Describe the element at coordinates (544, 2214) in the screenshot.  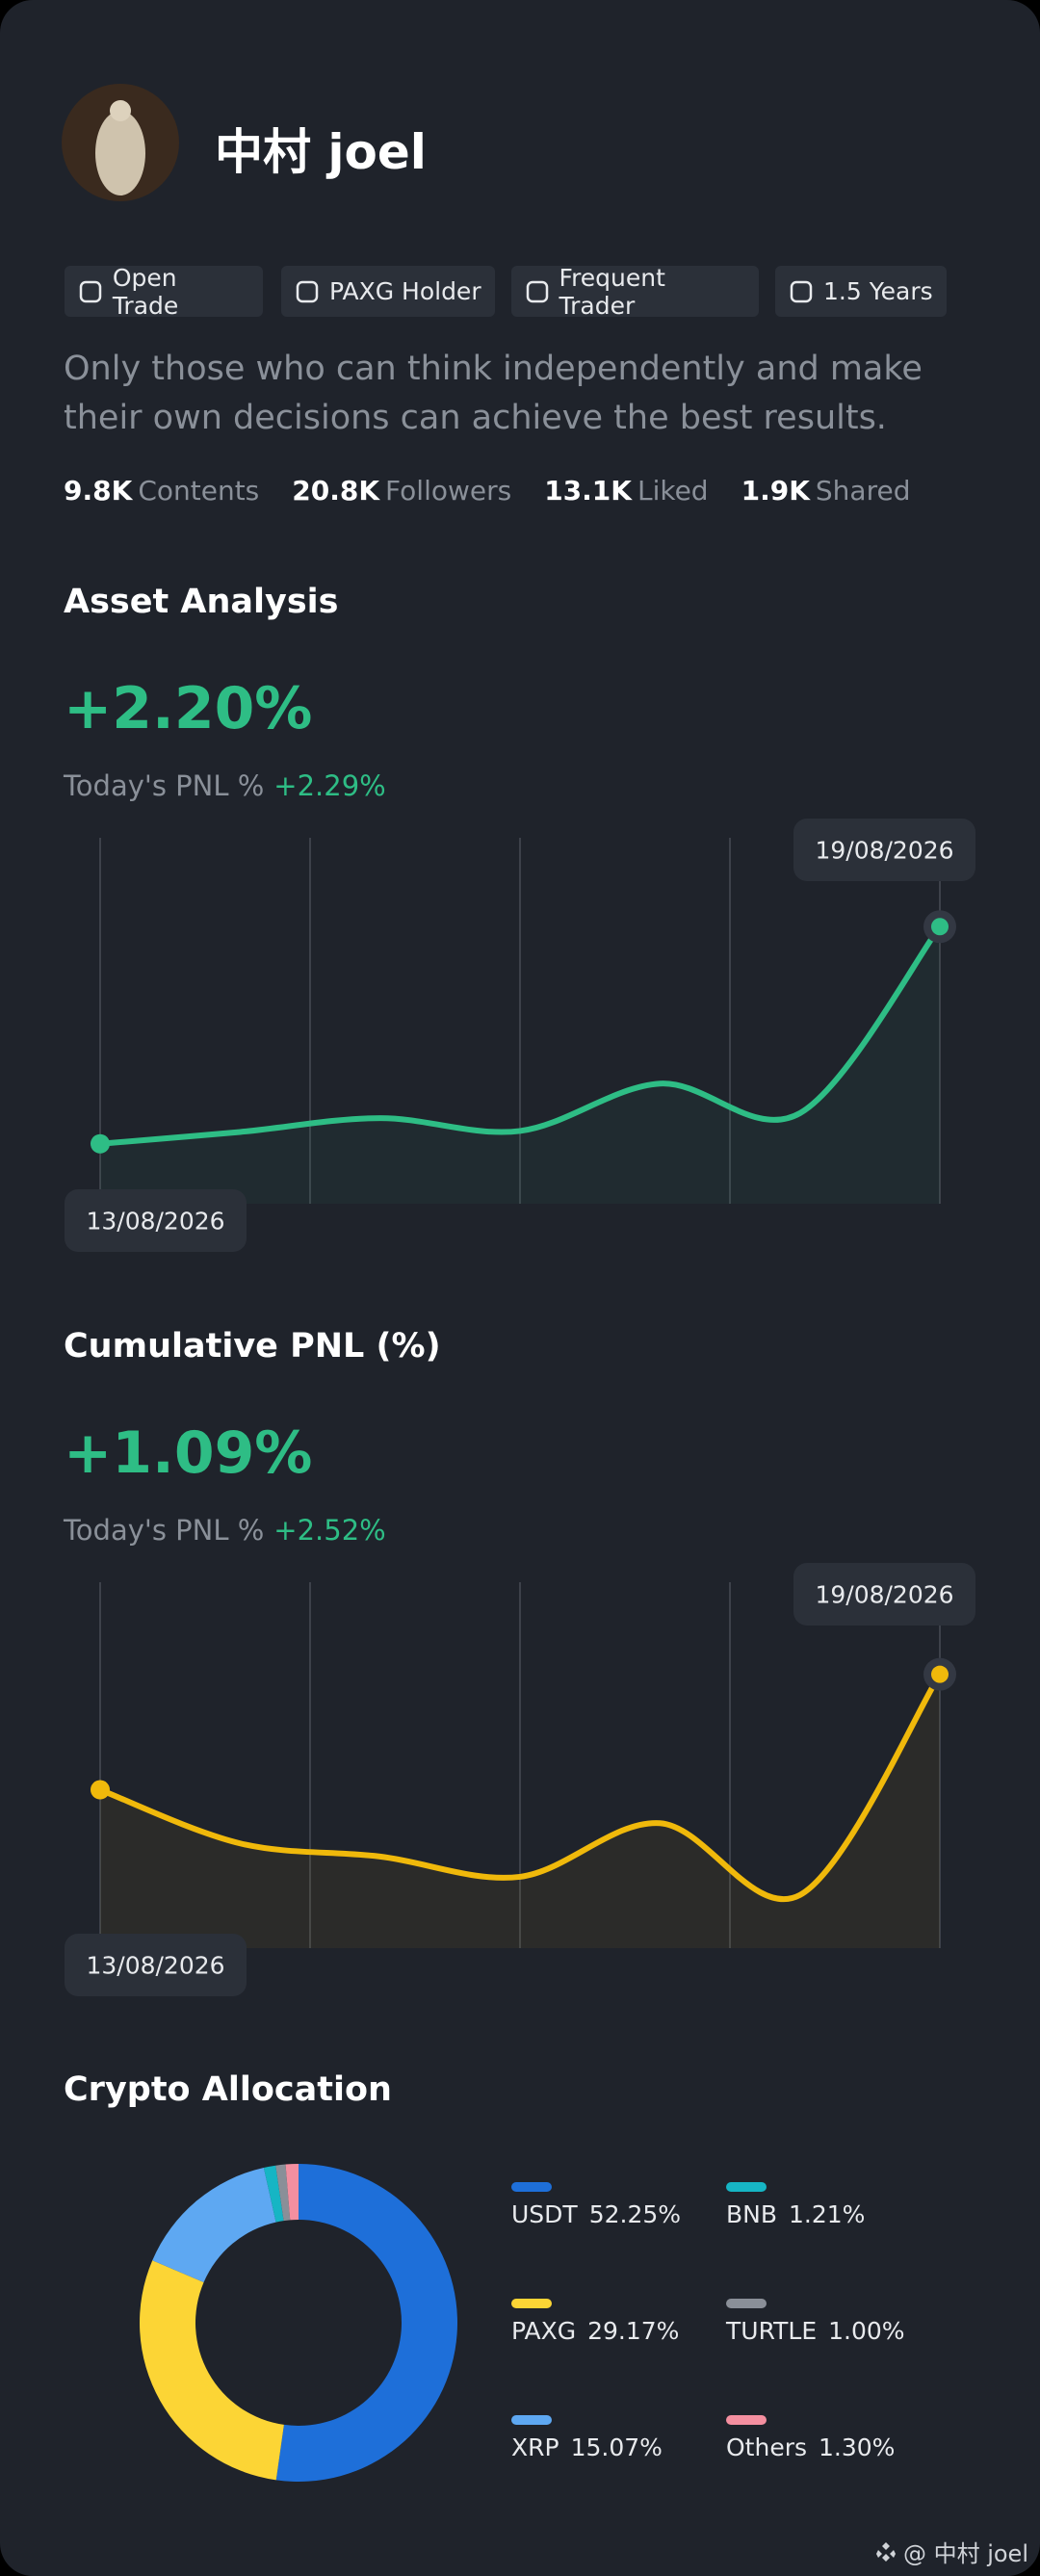
I see `legend-name: USDT` at that location.